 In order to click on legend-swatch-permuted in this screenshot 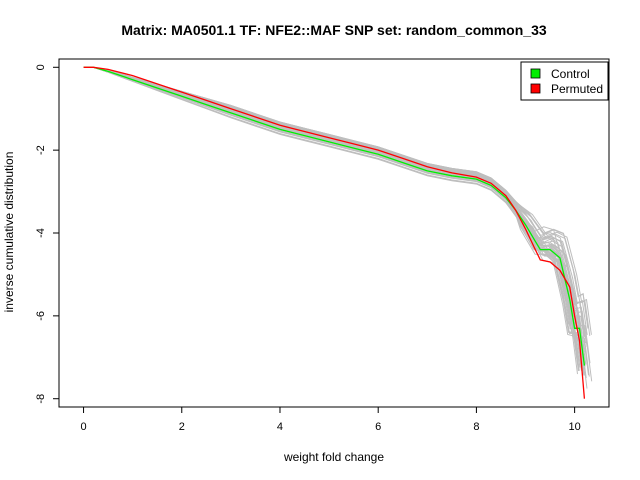, I will do `click(535, 88)`.